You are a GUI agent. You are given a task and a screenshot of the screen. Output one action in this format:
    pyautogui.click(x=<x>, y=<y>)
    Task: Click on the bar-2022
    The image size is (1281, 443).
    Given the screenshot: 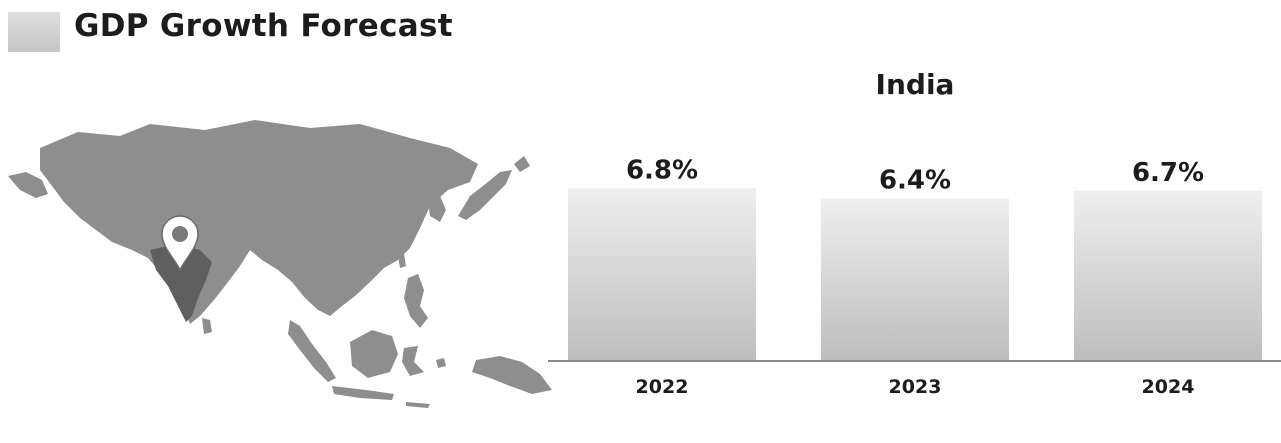 What is the action you would take?
    pyautogui.click(x=662, y=274)
    